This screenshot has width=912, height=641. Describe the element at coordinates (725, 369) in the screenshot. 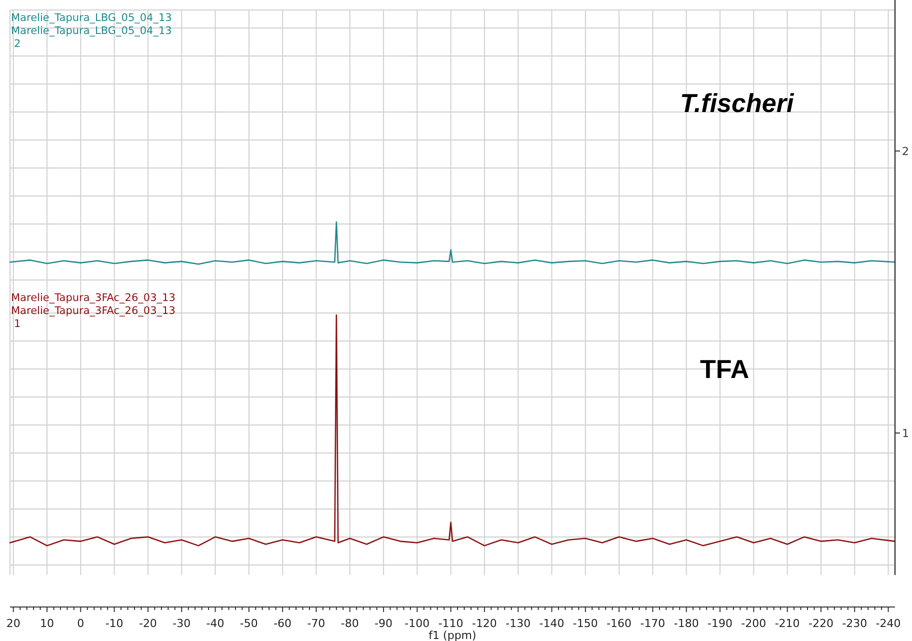

I see `text: TFA` at that location.